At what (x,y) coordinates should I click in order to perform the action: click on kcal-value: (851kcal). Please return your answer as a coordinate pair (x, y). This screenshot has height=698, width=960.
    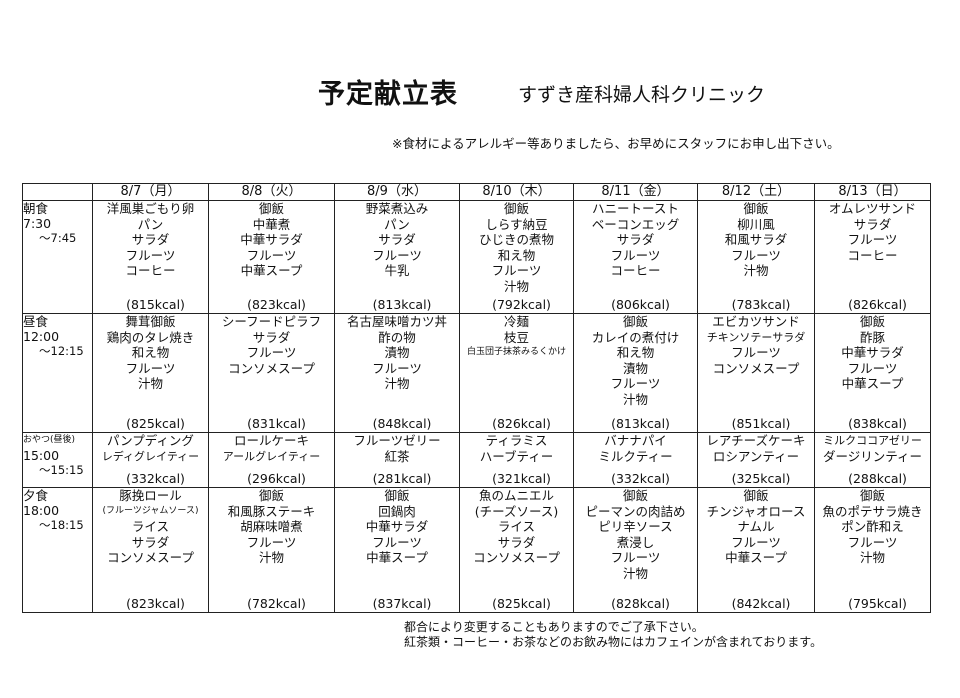
    Looking at the image, I should click on (761, 423).